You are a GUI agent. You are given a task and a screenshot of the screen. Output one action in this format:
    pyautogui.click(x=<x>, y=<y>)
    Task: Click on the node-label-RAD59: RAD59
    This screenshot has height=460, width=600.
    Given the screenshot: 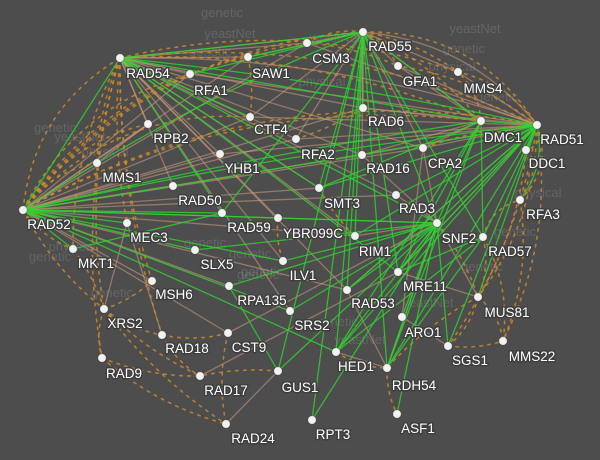 What is the action you would take?
    pyautogui.click(x=249, y=228)
    